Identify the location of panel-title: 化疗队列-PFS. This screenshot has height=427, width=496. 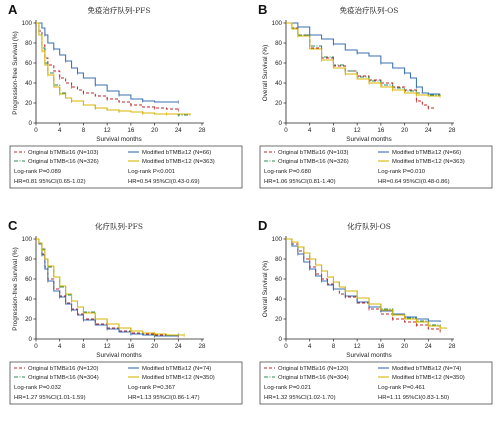
(119, 226).